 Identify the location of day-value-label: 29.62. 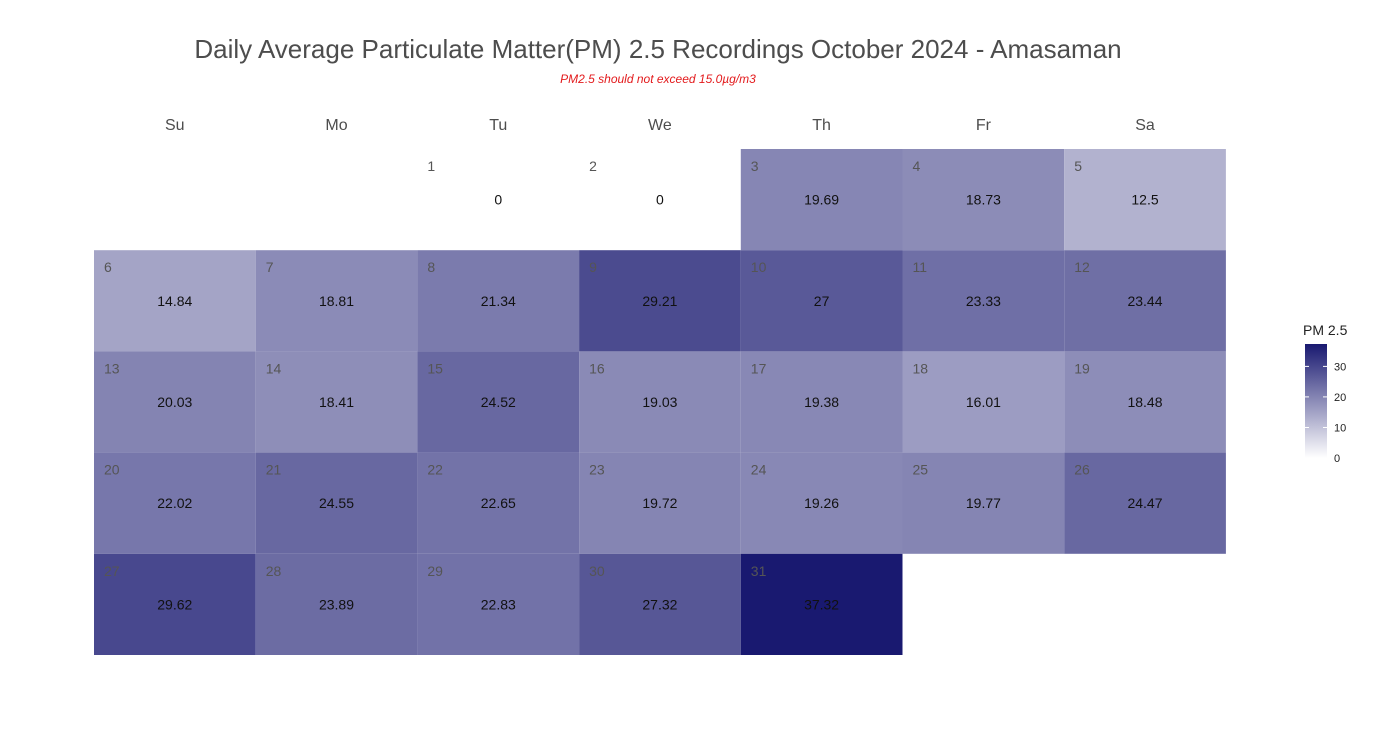
(174, 604).